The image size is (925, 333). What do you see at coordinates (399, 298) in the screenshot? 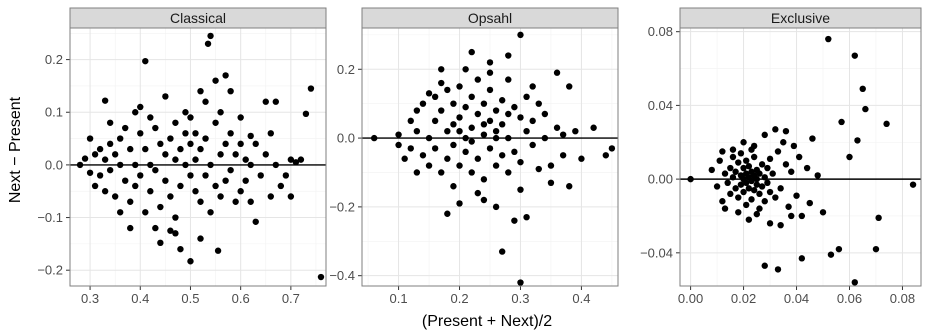
I see `x-tick-label: 0.1` at bounding box center [399, 298].